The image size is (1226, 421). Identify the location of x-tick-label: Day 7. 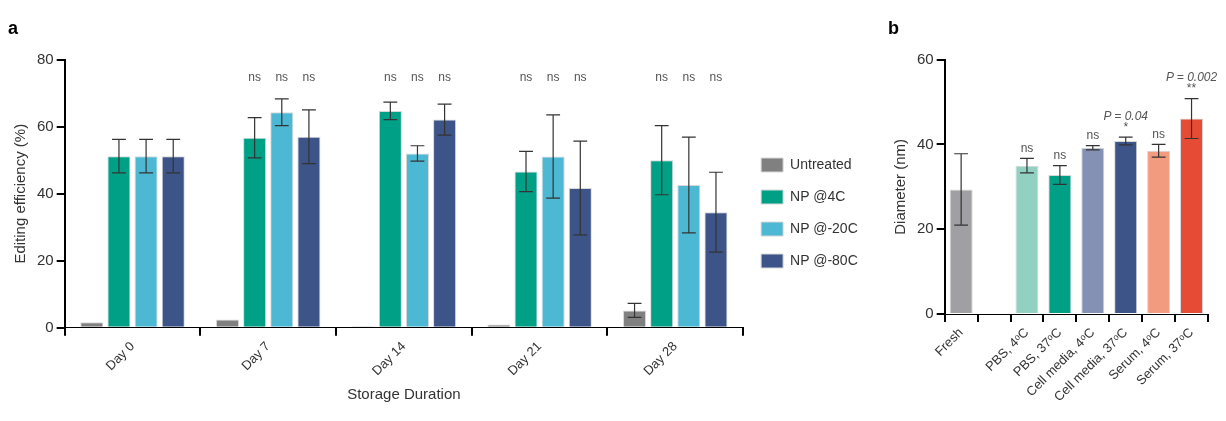
(255, 356).